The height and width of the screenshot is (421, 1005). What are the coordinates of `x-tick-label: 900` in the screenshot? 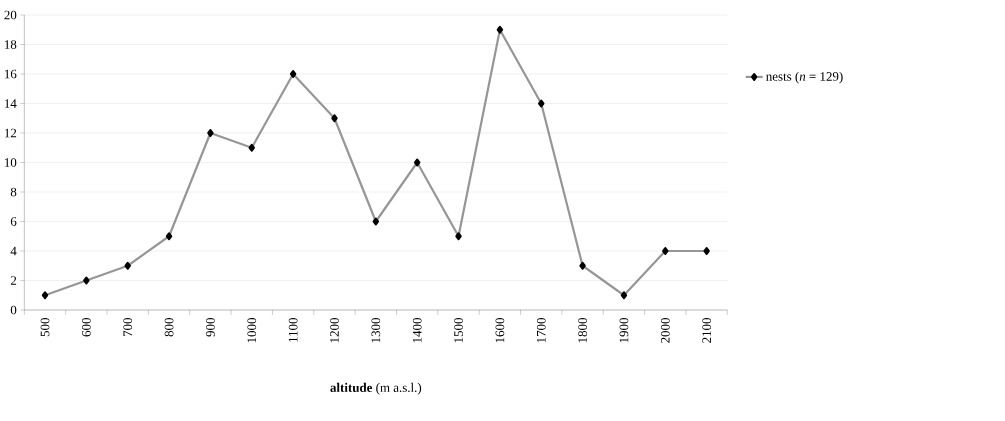 It's located at (210, 327).